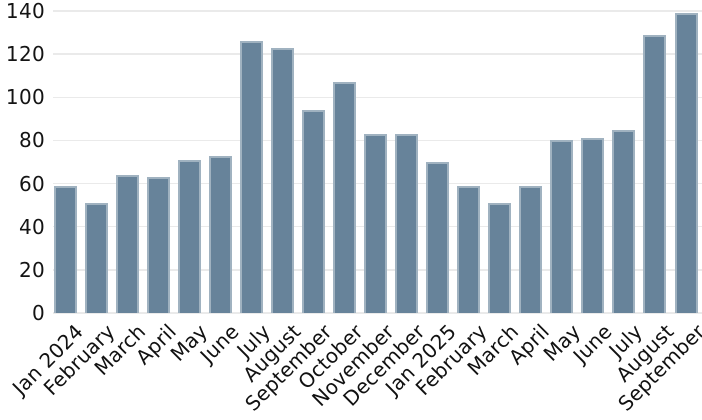  What do you see at coordinates (31, 140) in the screenshot?
I see `y-tick-label-80: 80` at bounding box center [31, 140].